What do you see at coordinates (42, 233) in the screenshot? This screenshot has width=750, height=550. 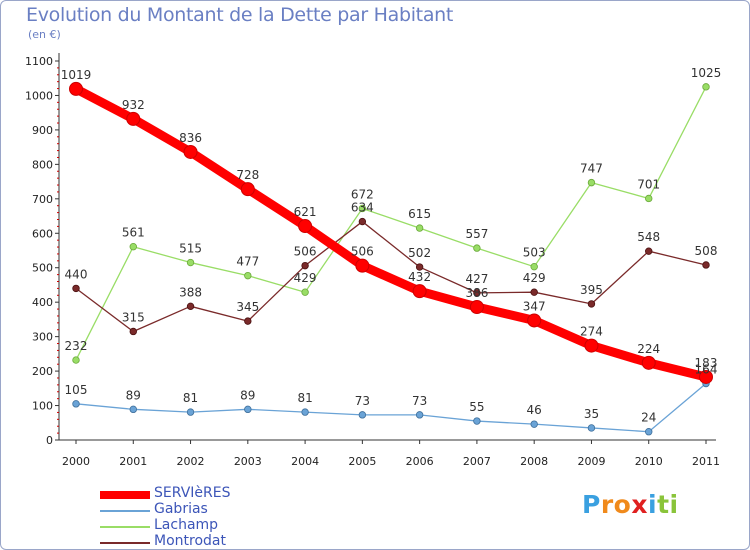 I see `y-tick-label: 600` at bounding box center [42, 233].